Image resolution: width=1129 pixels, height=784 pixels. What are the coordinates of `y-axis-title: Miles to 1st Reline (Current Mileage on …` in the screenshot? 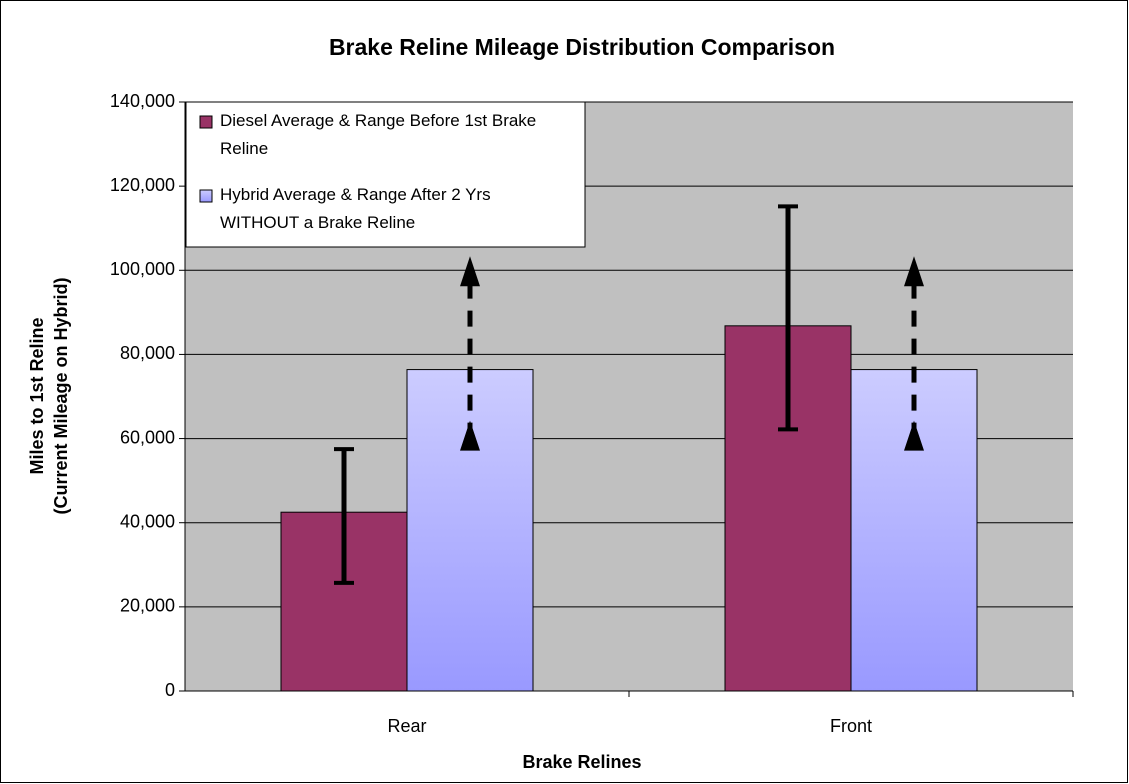 It's located at (49, 395).